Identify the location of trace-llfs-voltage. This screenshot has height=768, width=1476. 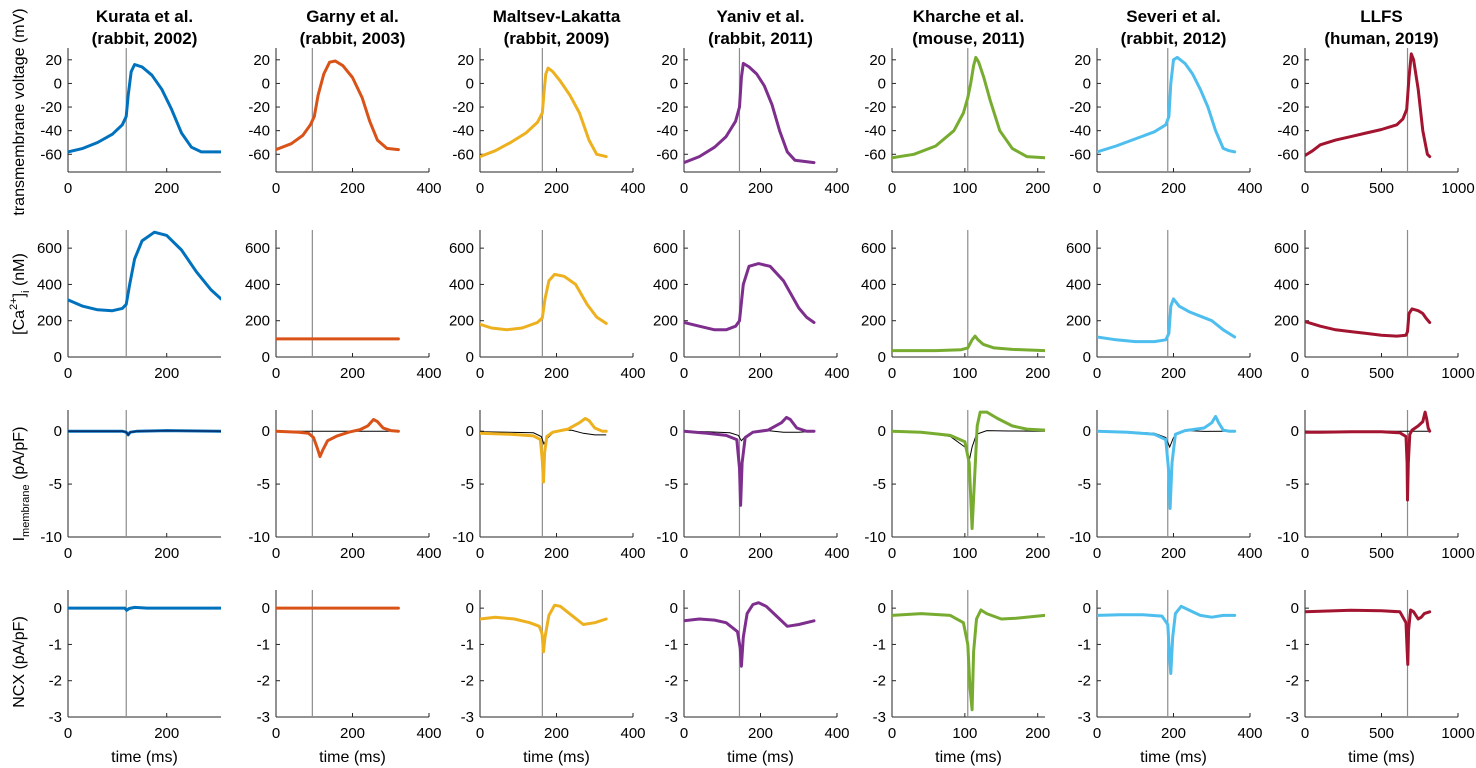
(1368, 105).